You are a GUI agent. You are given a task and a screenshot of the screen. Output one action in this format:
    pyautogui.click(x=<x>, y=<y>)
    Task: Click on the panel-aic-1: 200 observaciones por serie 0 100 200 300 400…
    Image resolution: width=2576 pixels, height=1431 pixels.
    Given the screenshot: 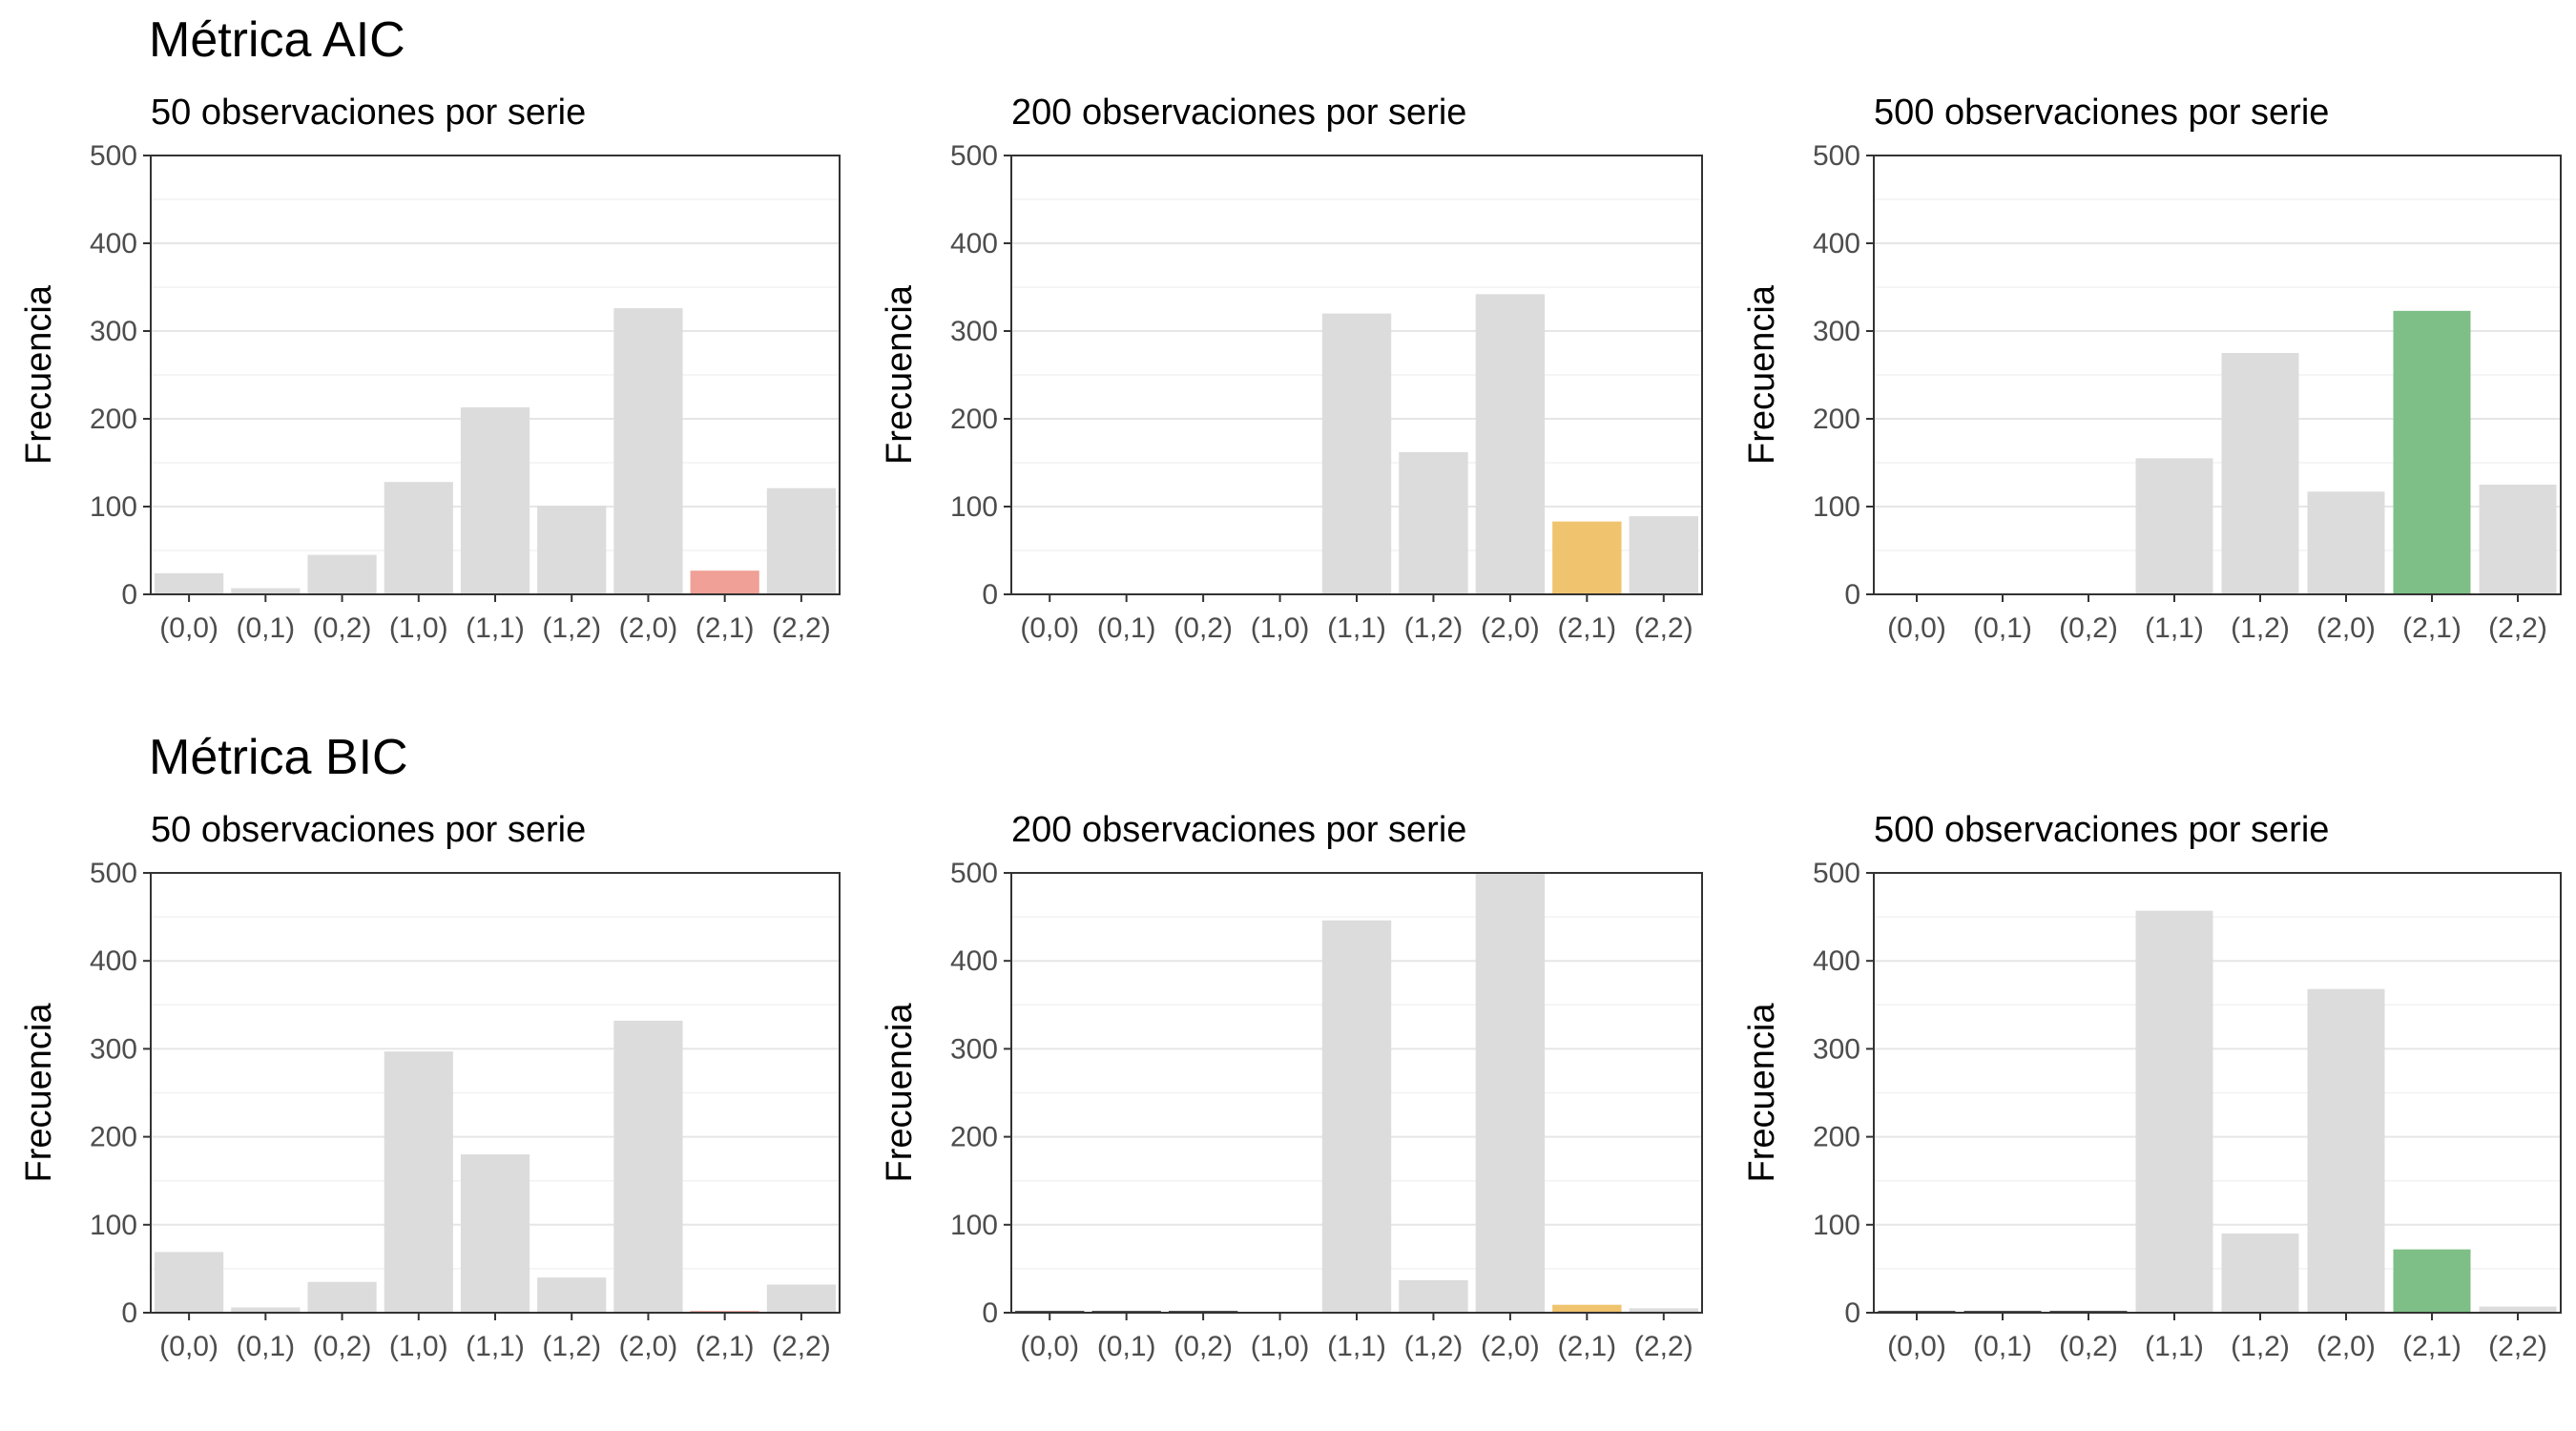 What is the action you would take?
    pyautogui.click(x=1291, y=369)
    